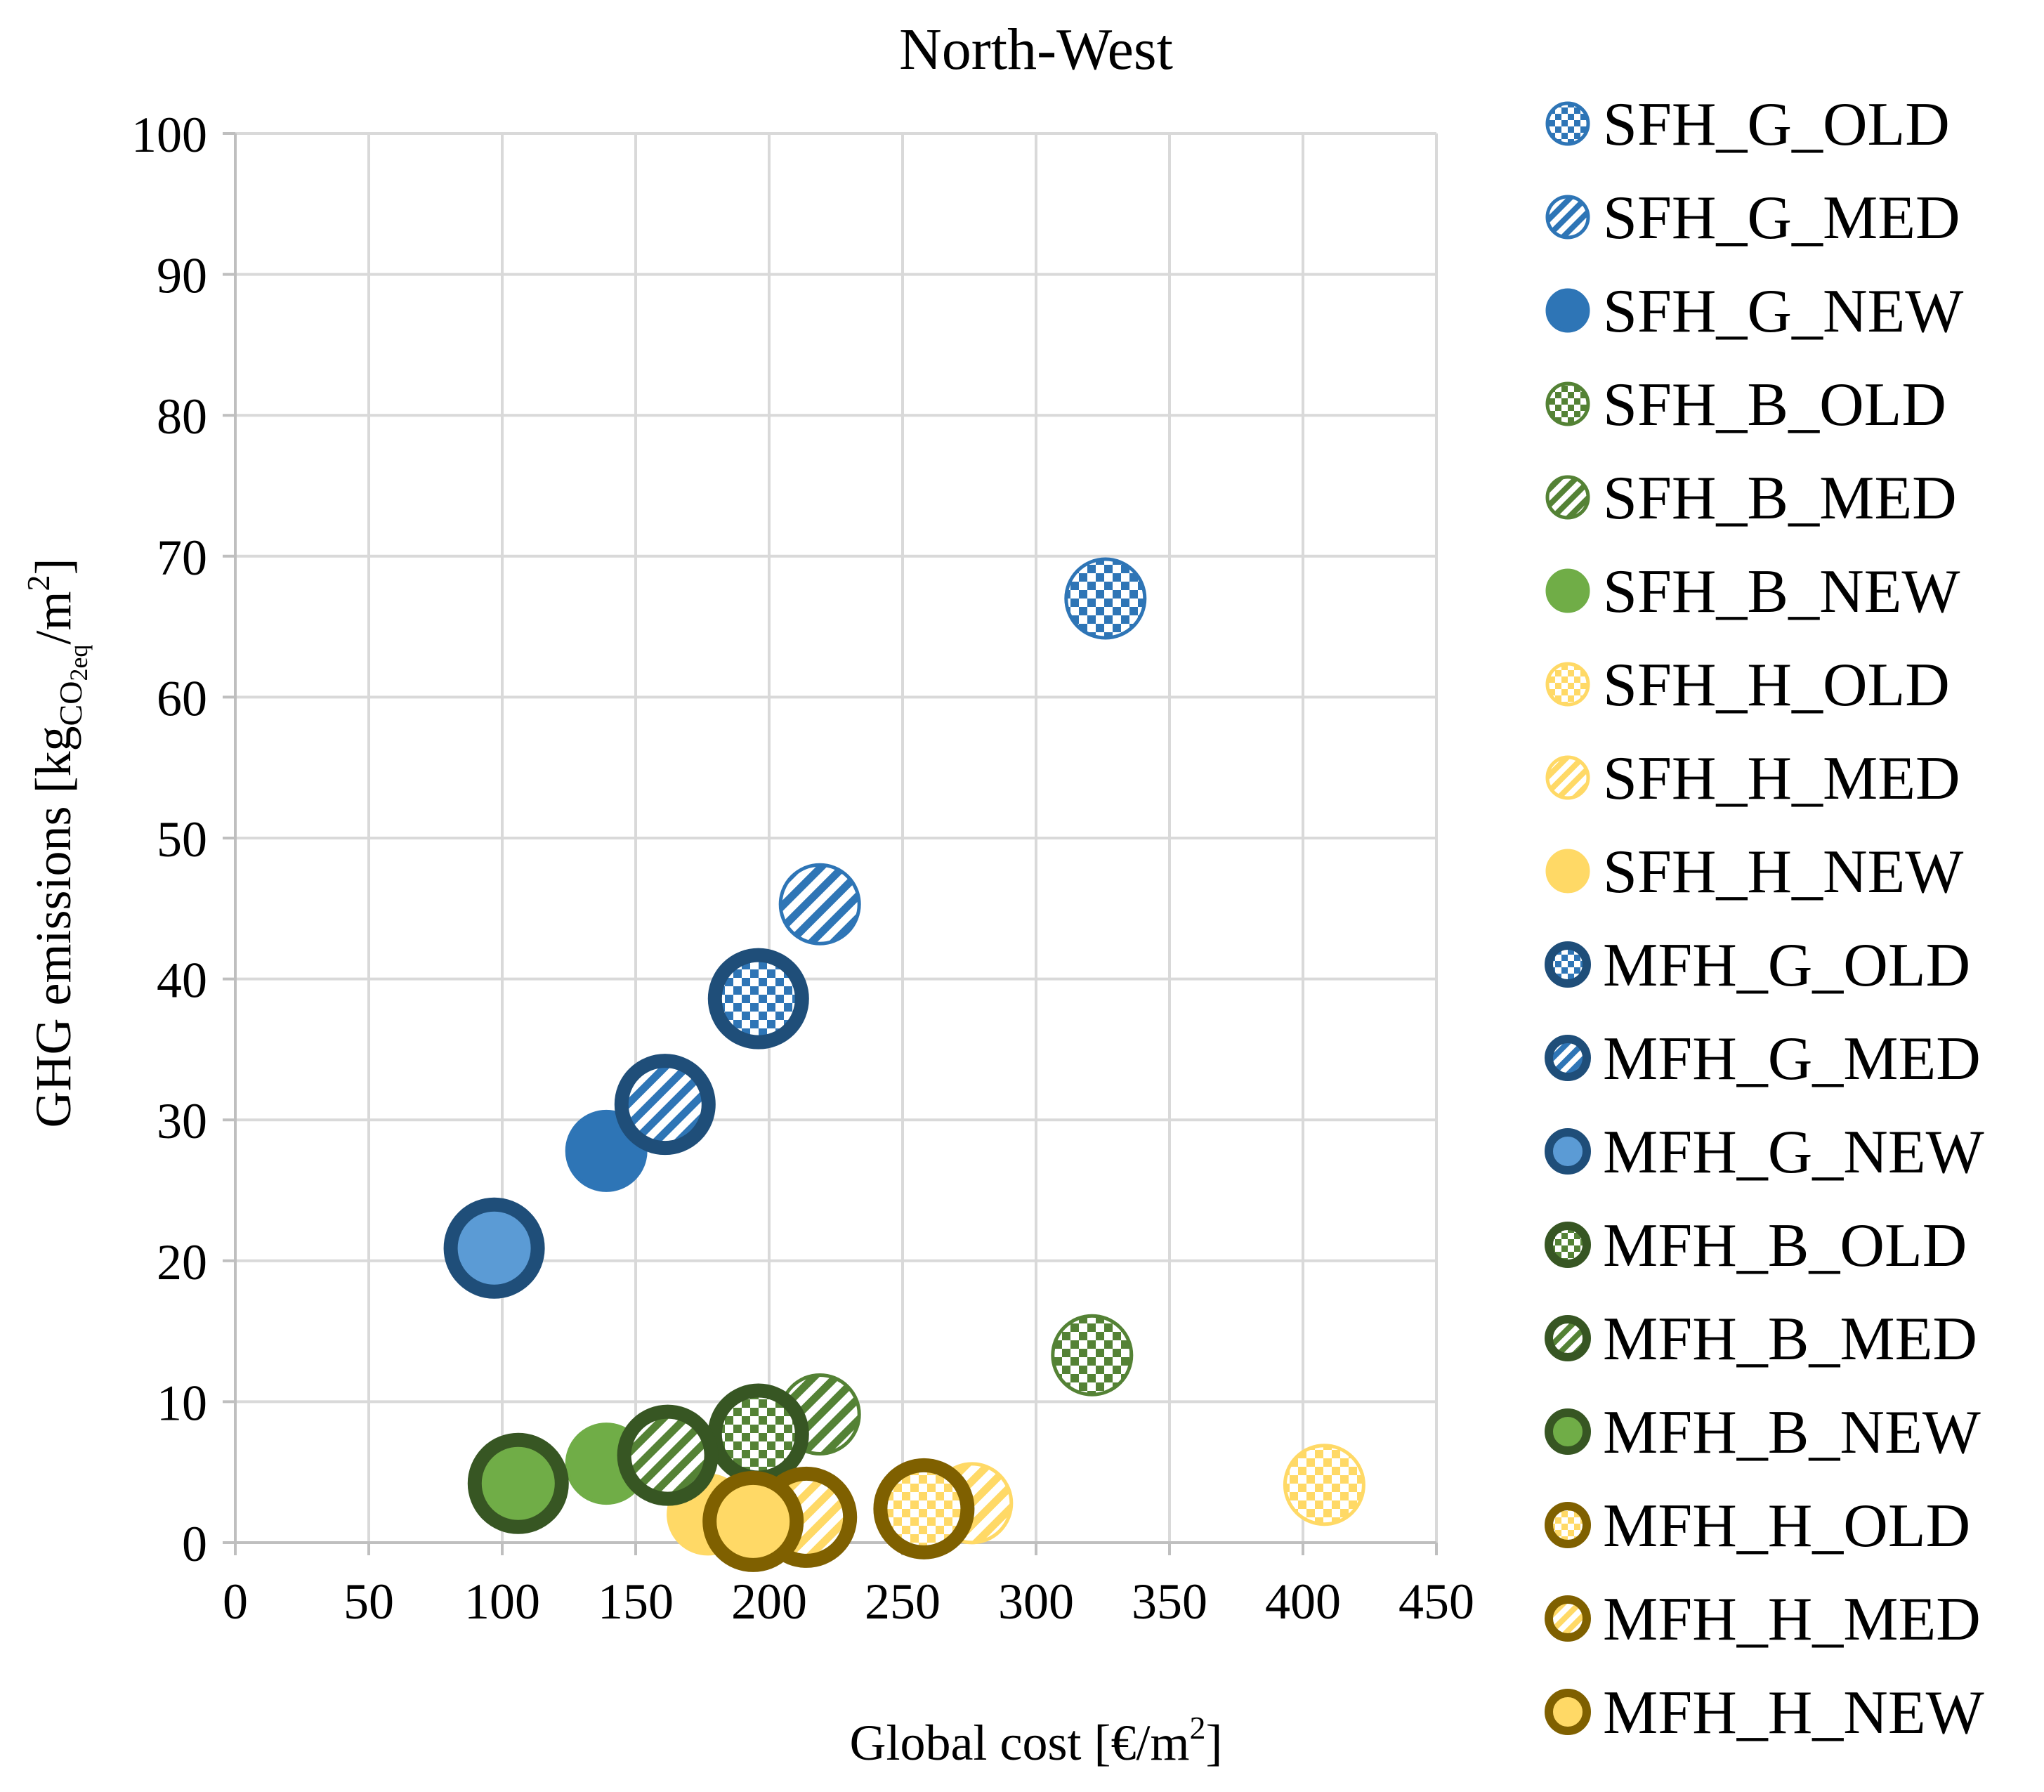 The width and height of the screenshot is (2044, 1792). I want to click on legend-label: MFH_B_NEW, so click(1792, 1433).